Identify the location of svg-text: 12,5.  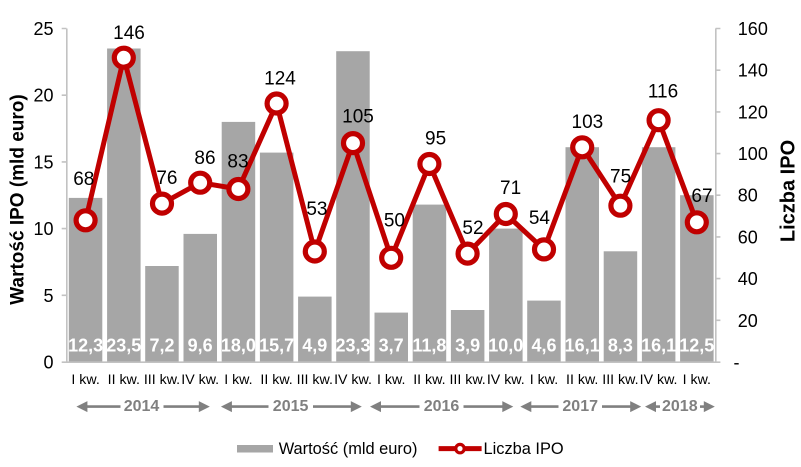
(696, 346).